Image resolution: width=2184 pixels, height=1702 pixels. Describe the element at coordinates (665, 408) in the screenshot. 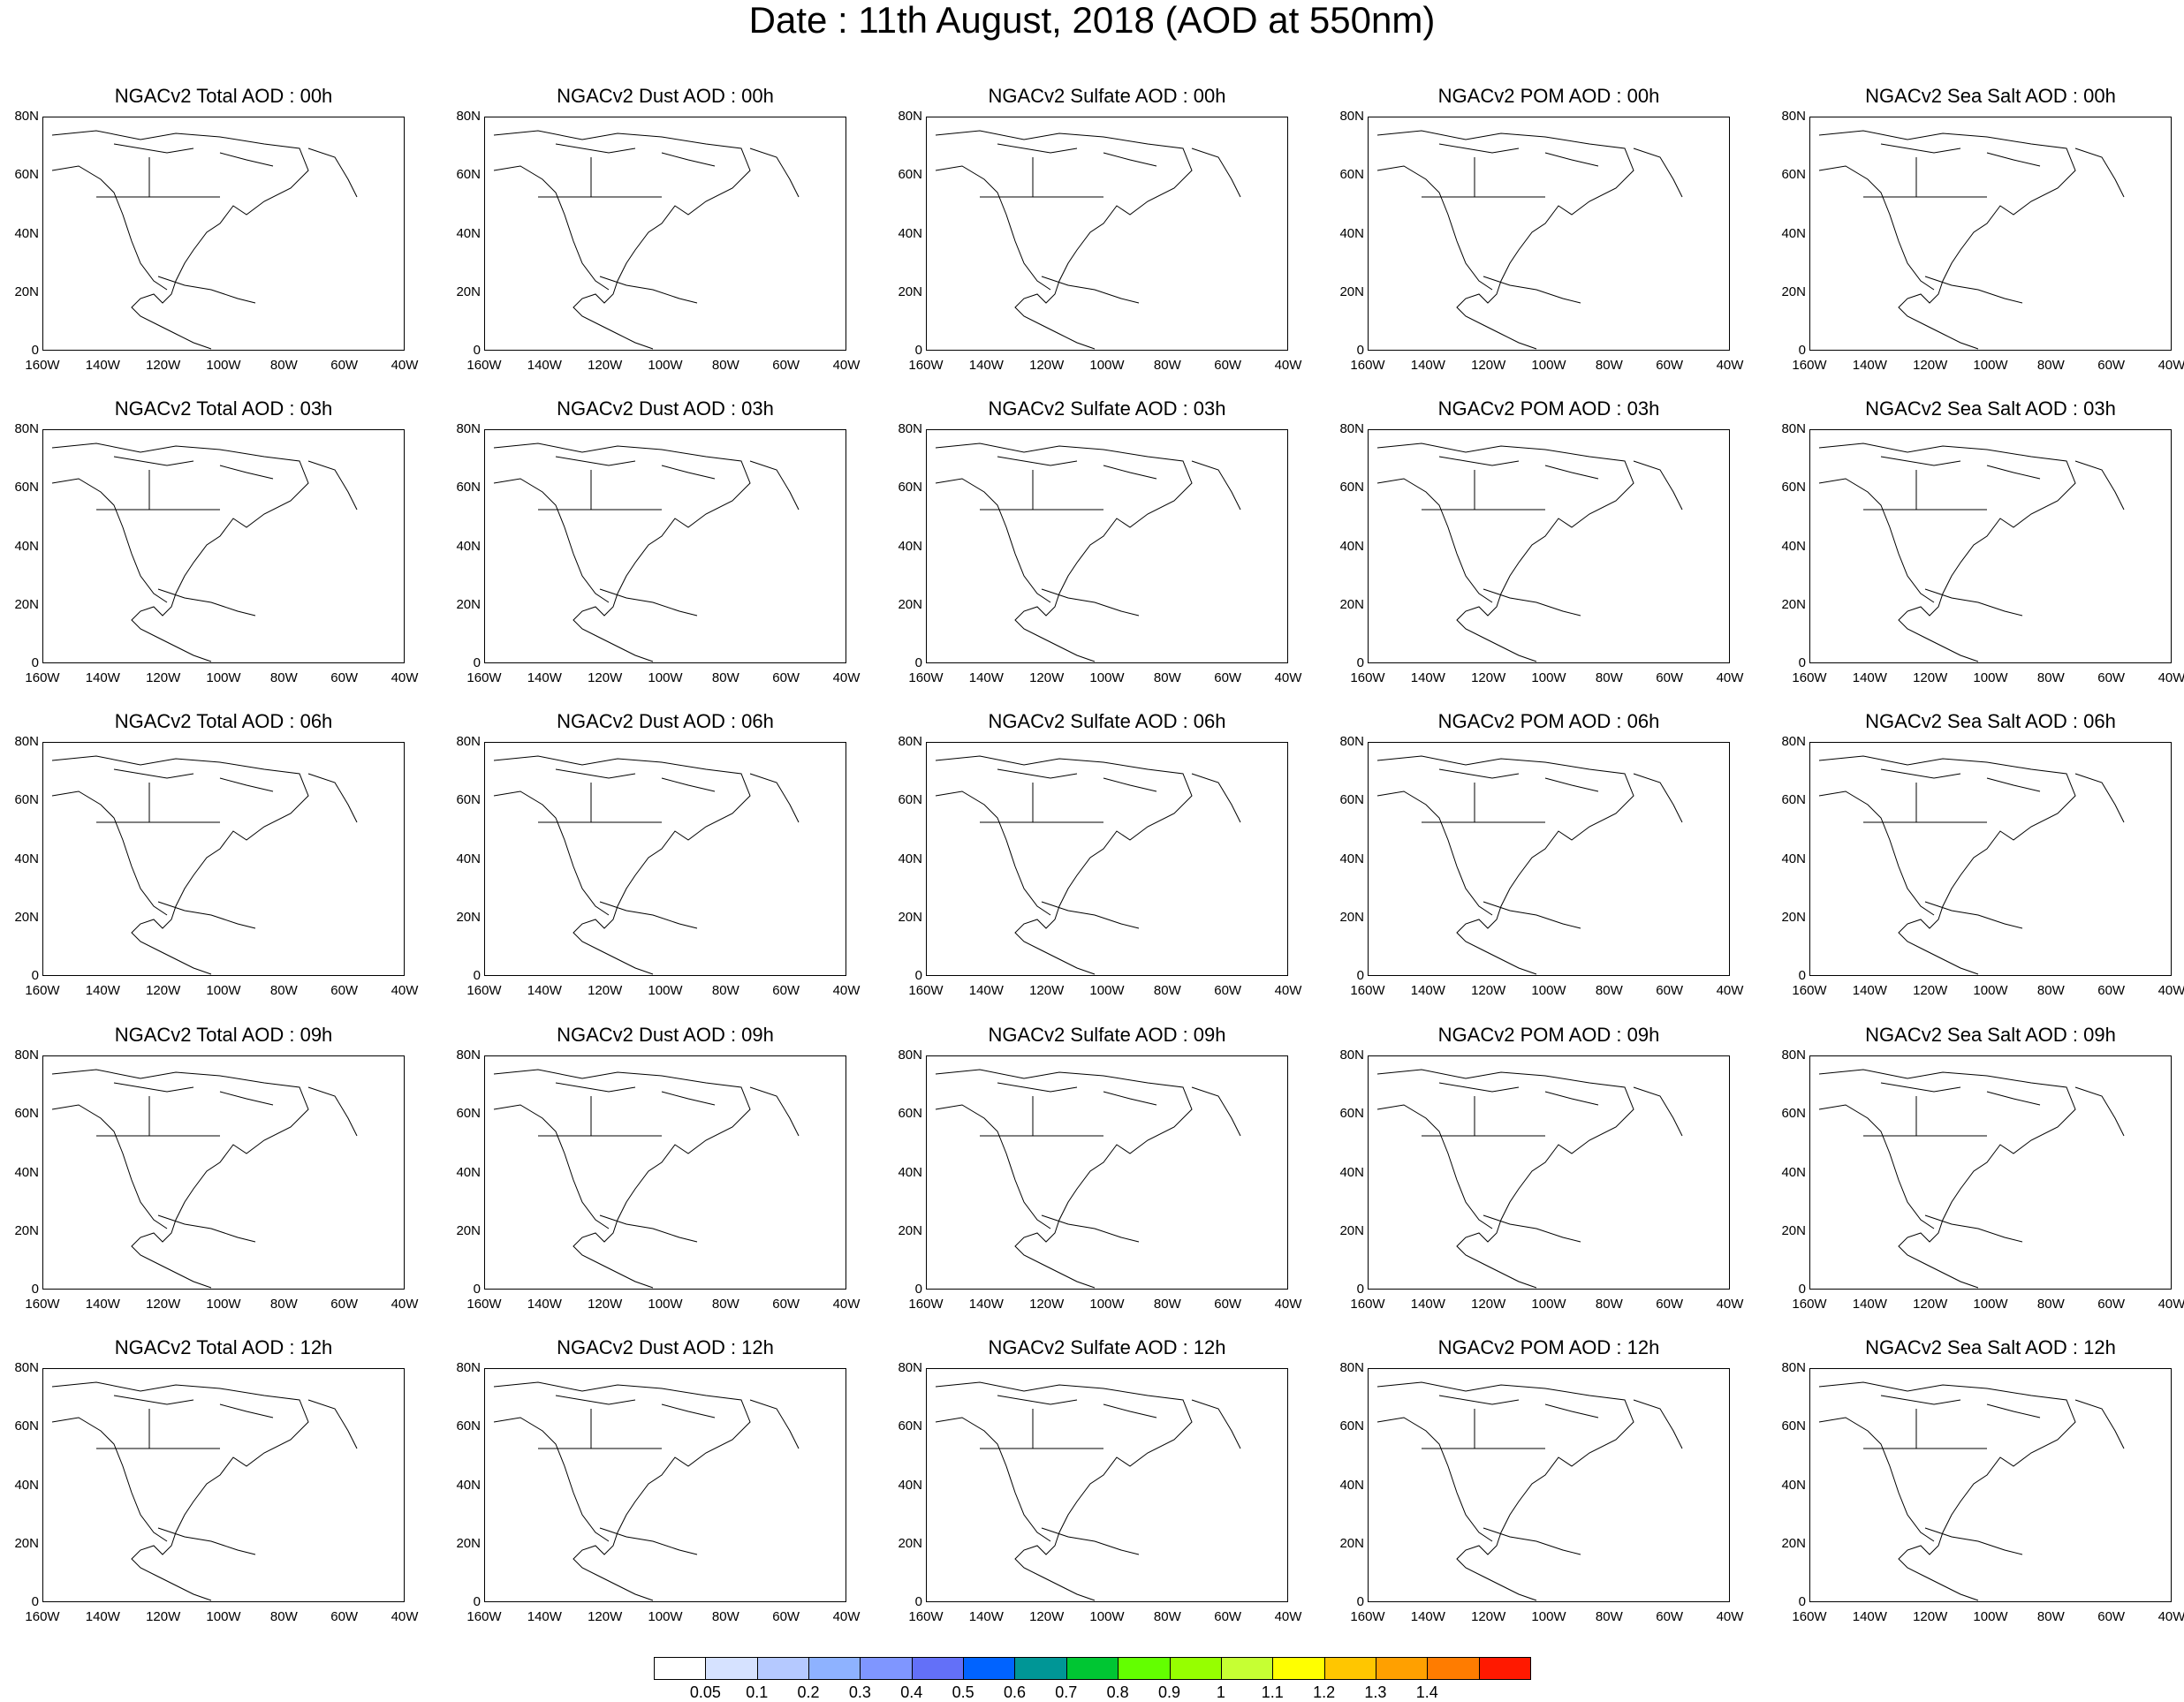

I see `panel-title: NGACv2 Dust AOD : 03h` at that location.